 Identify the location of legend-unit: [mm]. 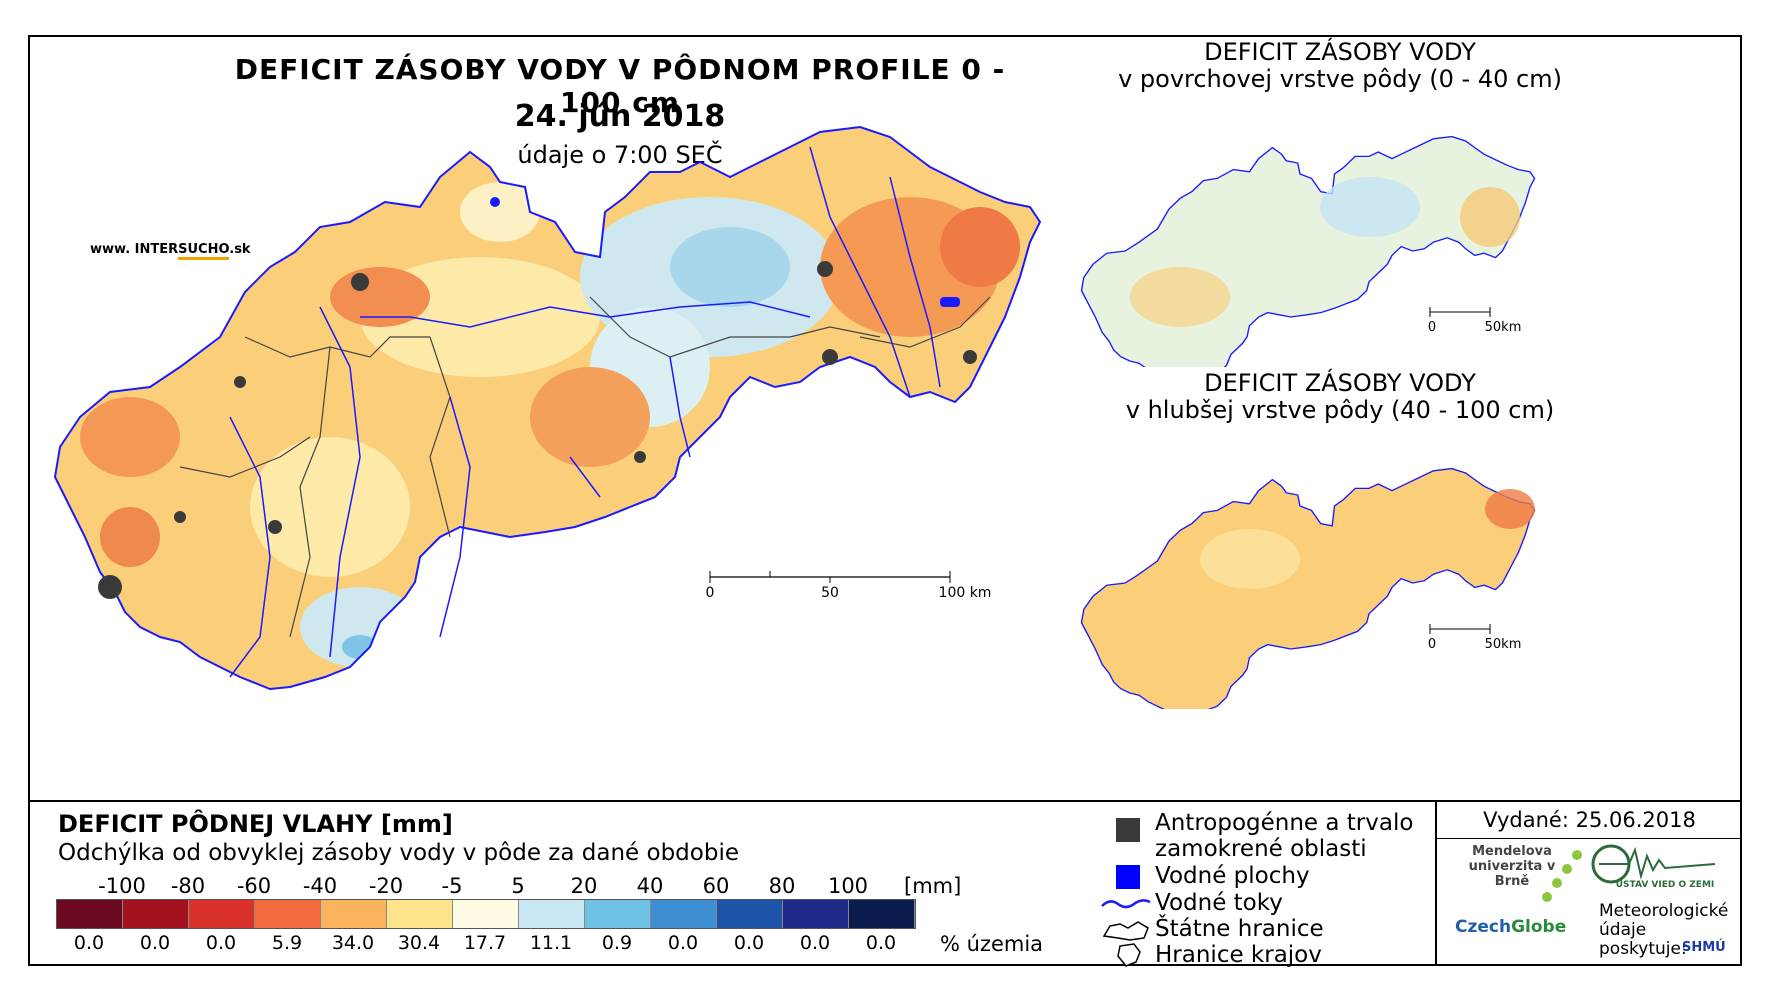
(933, 886).